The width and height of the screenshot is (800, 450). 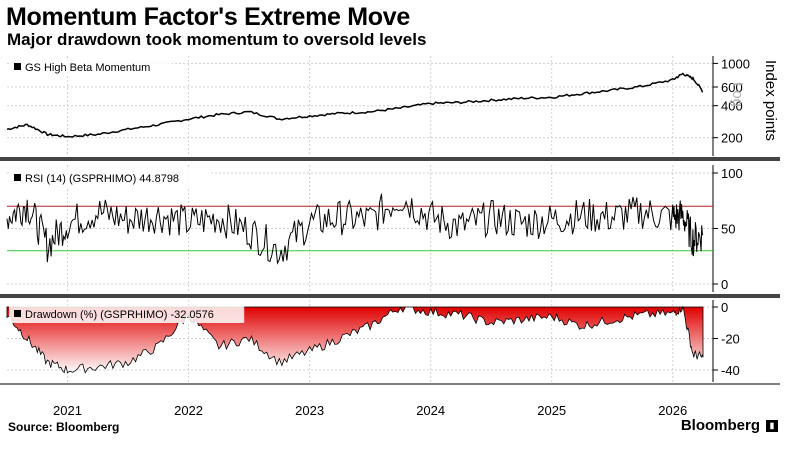 I want to click on y-axis-title: Index points, so click(x=770, y=100).